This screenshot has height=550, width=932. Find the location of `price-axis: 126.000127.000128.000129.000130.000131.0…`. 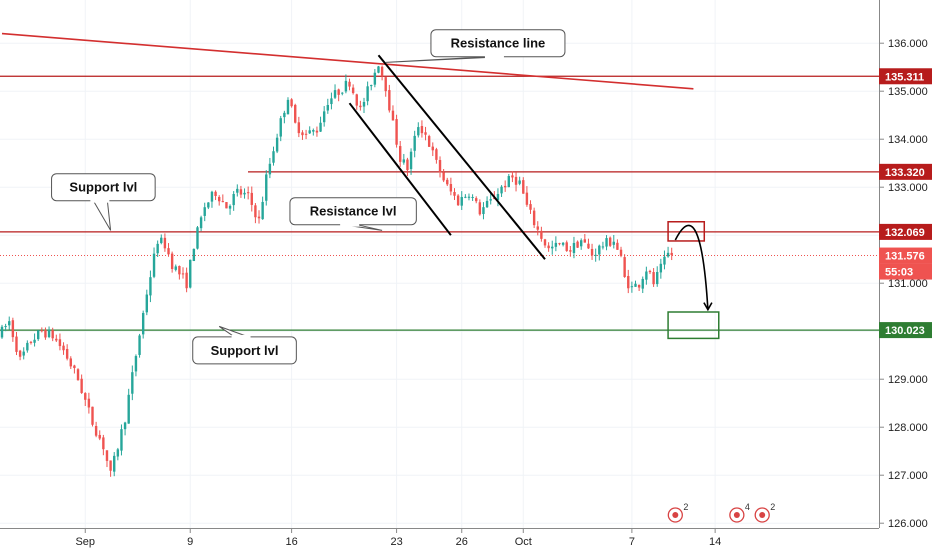

price-axis: 126.000127.000128.000129.000130.000131.0… is located at coordinates (903, 284).